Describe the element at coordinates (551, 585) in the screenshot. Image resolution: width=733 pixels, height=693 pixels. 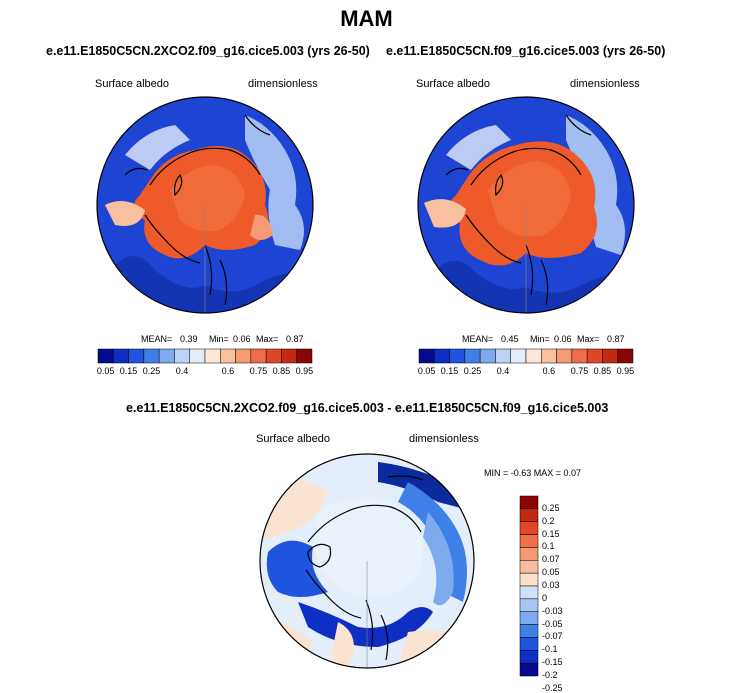
I see `colorbar-tick-label: 0.03` at that location.